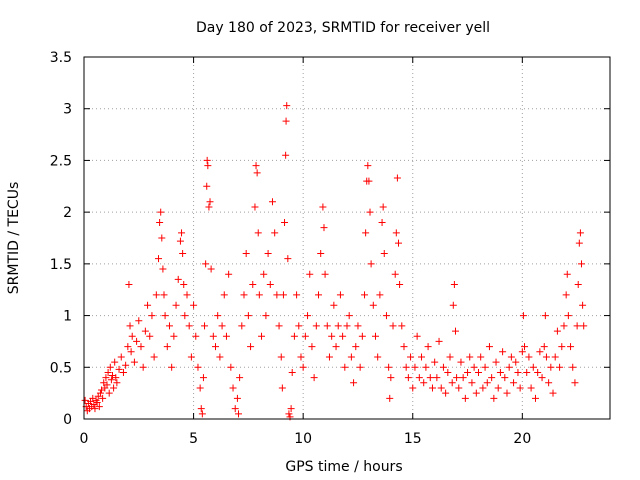  What do you see at coordinates (343, 467) in the screenshot?
I see `x-axis-label: GPS time / hours` at bounding box center [343, 467].